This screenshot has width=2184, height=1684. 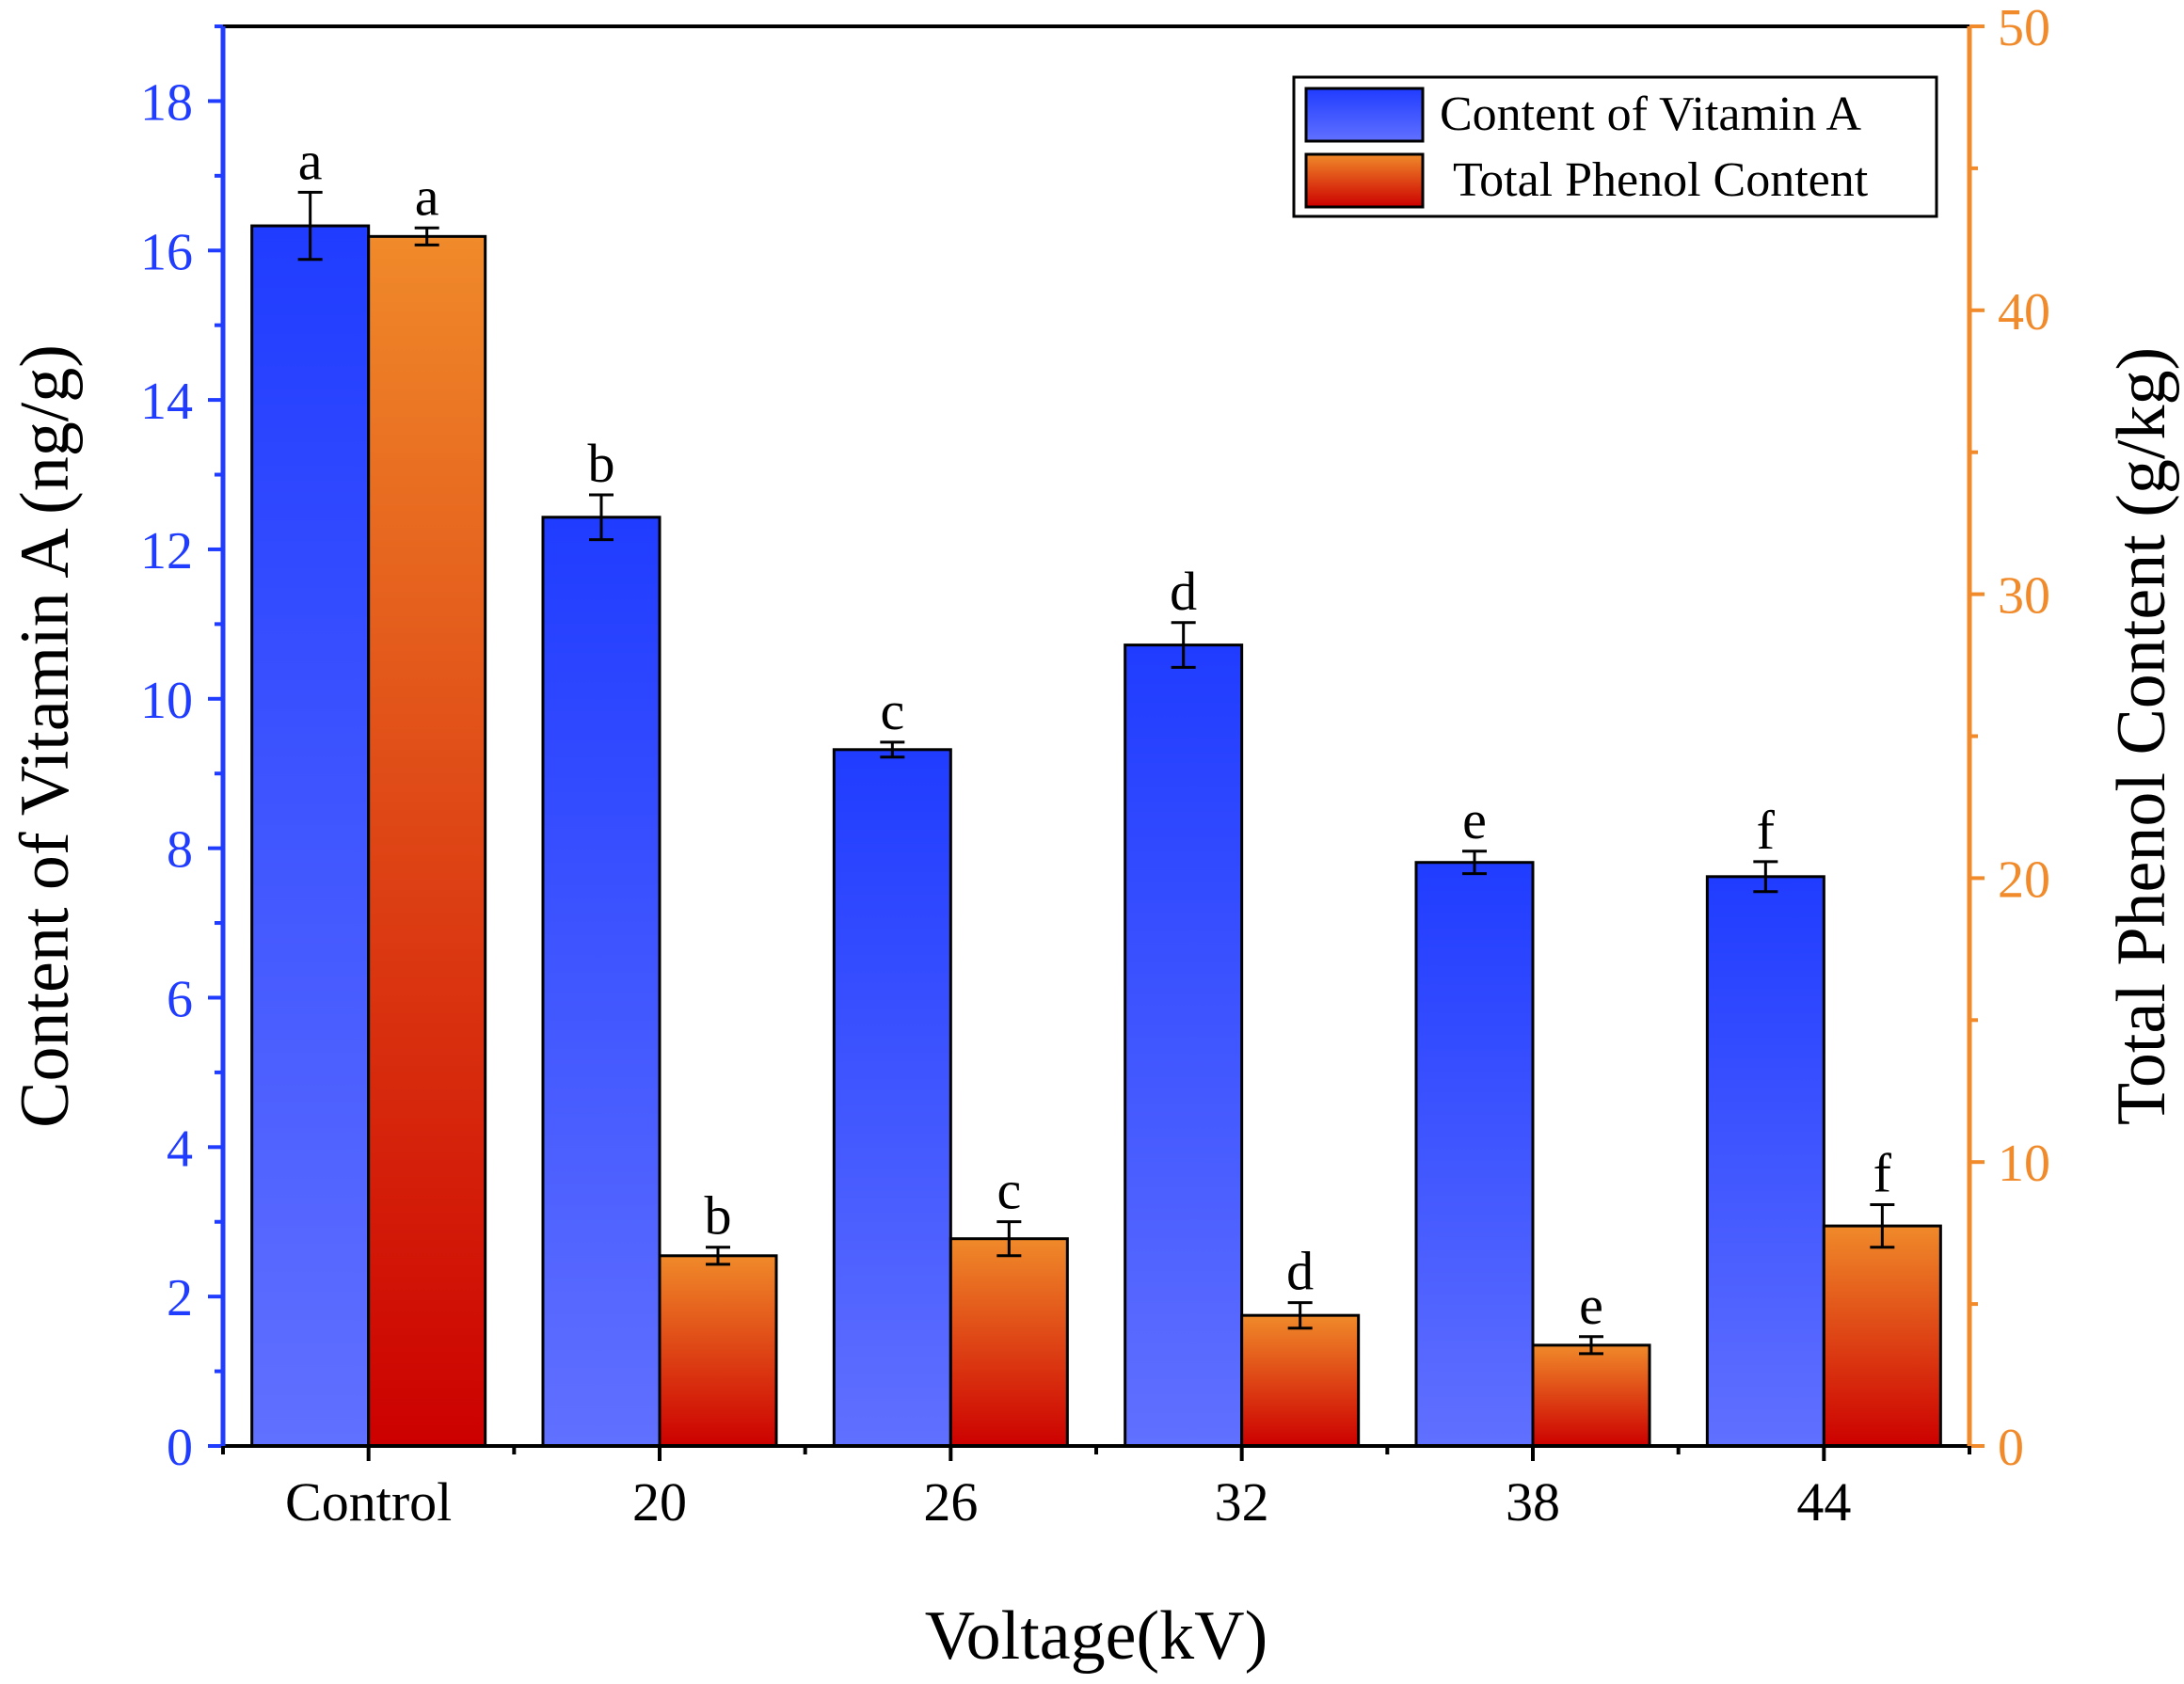 What do you see at coordinates (1183, 591) in the screenshot?
I see `vitamin-a-significance-letter: d` at bounding box center [1183, 591].